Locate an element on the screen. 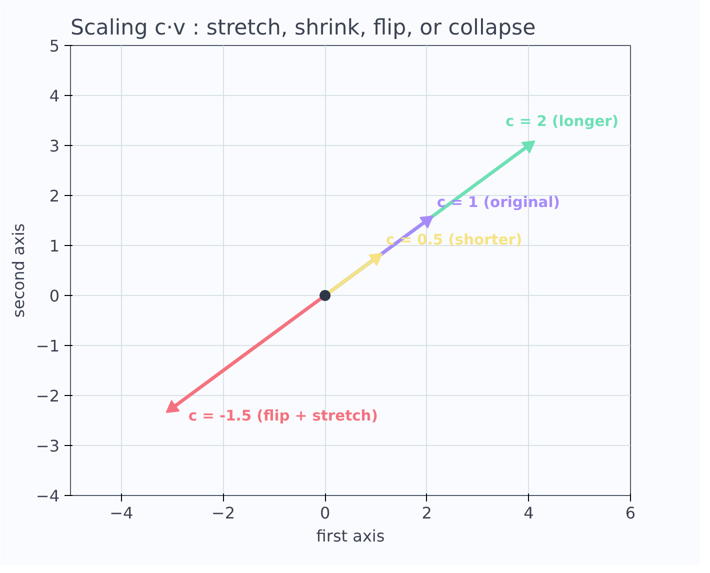 Image resolution: width=710 pixels, height=573 pixels. annotation: c = -1.5 (flip + stretch) is located at coordinates (283, 416).